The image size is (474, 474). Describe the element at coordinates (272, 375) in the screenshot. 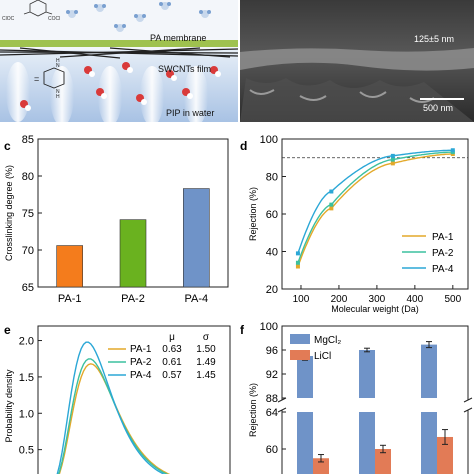

I see `ytick-label: 92` at that location.